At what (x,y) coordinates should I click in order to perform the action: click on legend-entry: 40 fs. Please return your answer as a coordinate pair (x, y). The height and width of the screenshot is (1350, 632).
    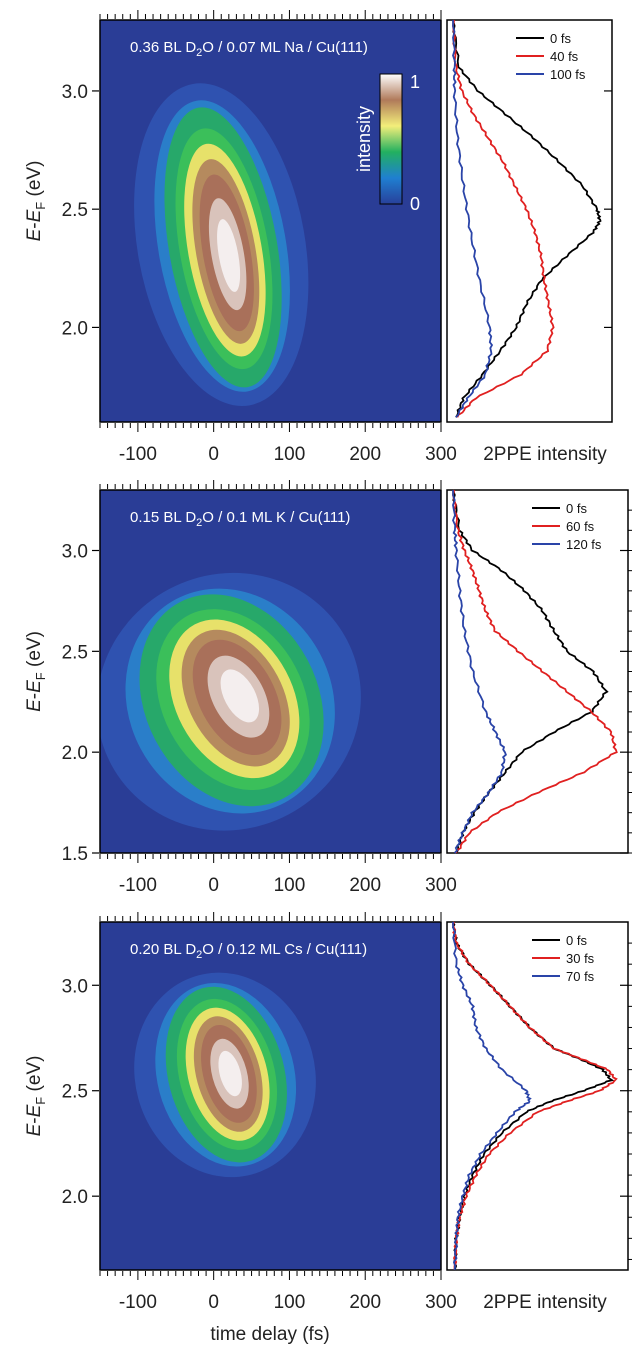
    Looking at the image, I should click on (564, 56).